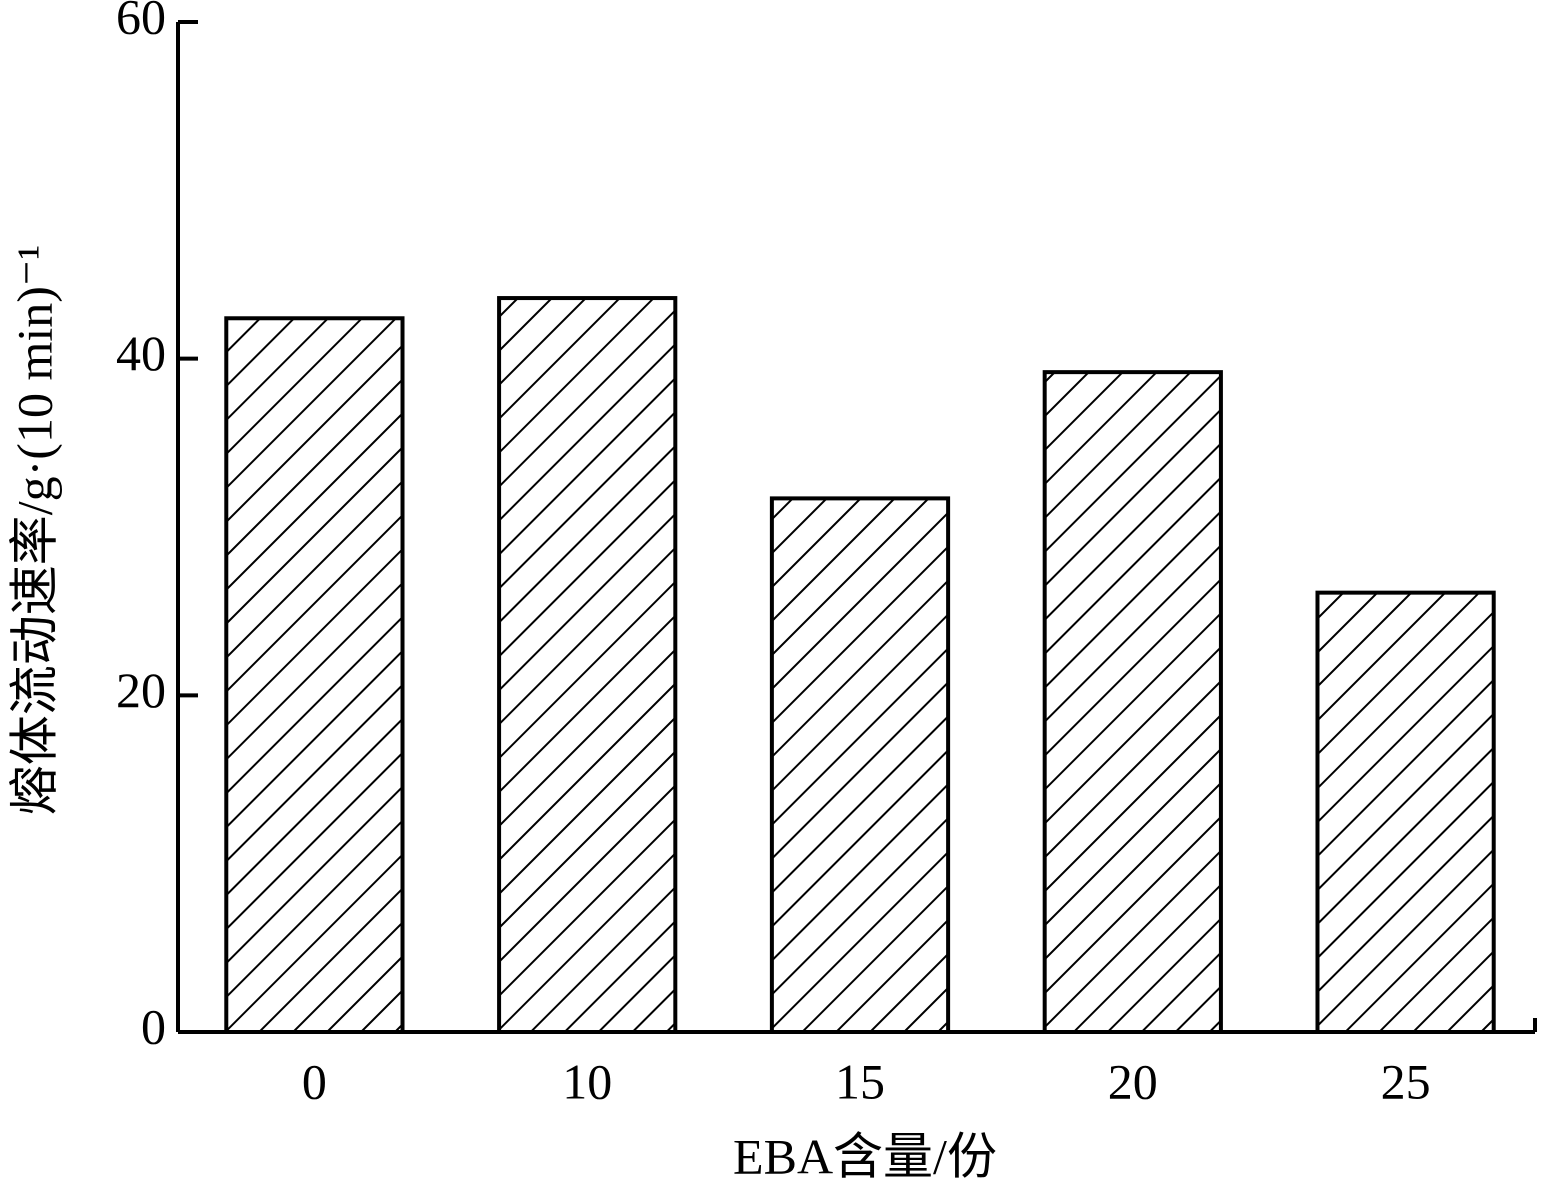  I want to click on y-tick-label: 0, so click(153, 1026).